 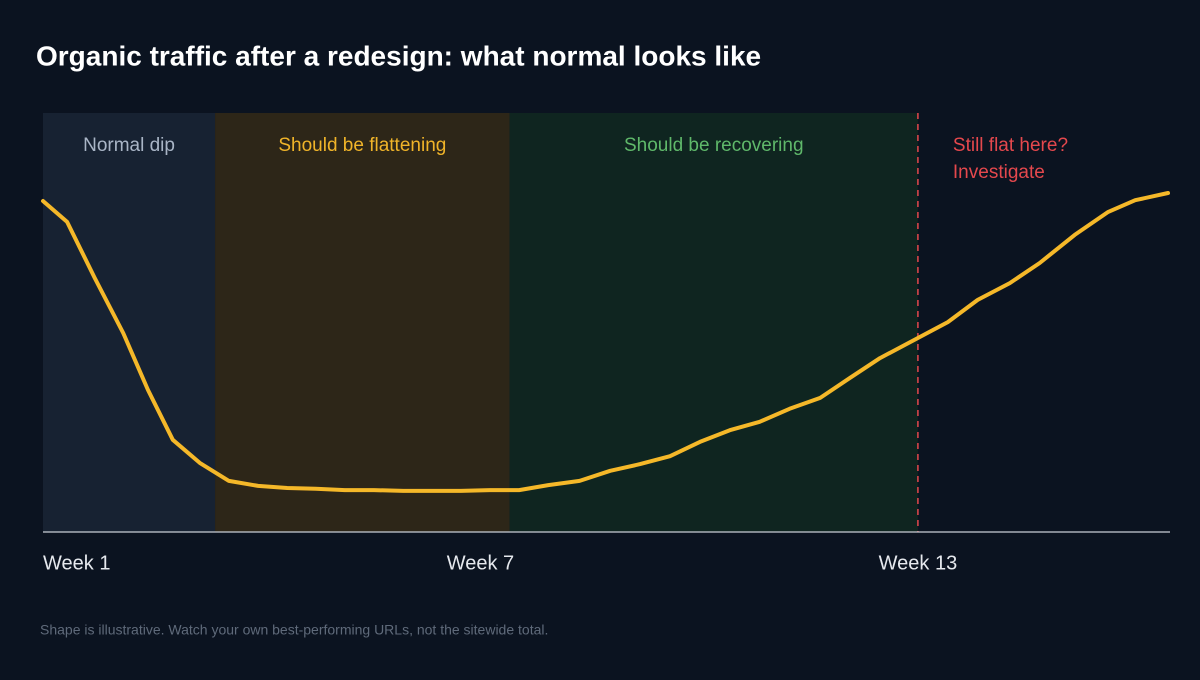 I want to click on x-tick-label: Week 7, so click(x=480, y=563).